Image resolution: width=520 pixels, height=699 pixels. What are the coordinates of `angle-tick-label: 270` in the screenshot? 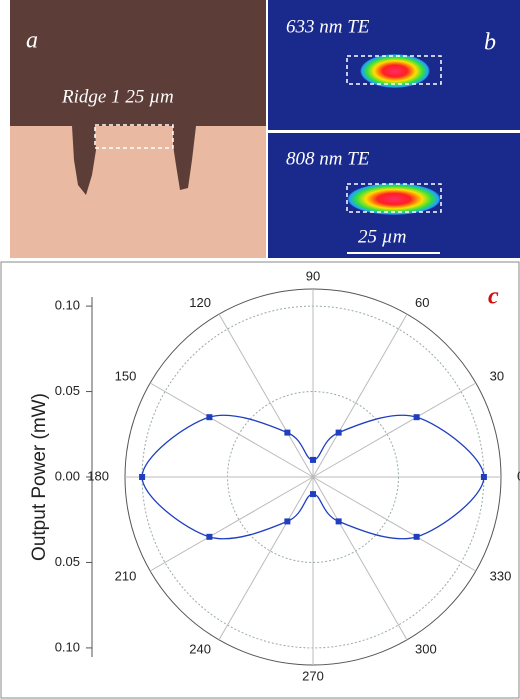 It's located at (313, 675).